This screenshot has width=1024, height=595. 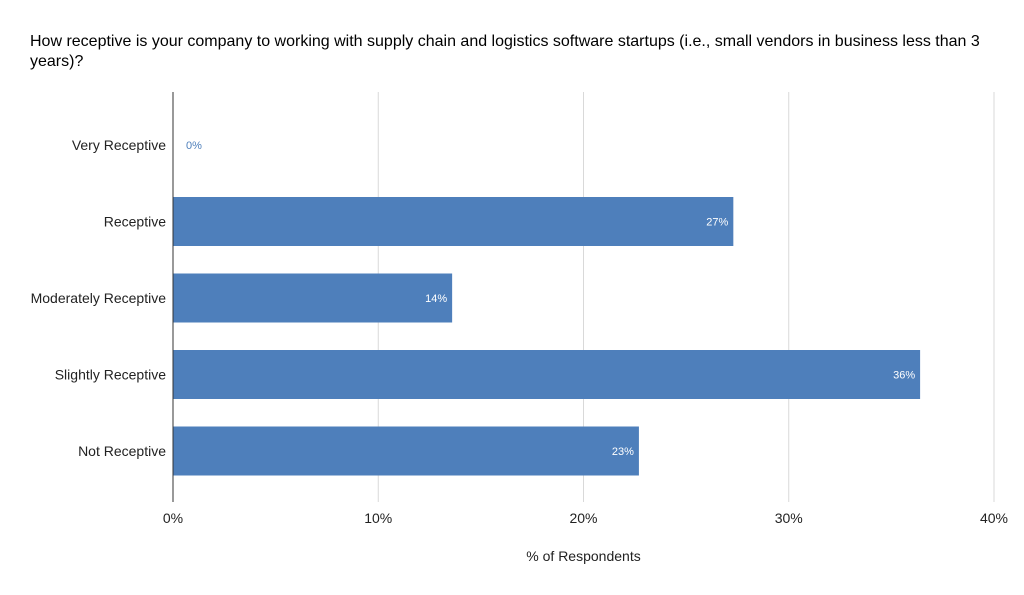 What do you see at coordinates (110, 375) in the screenshot?
I see `category-label-3: Slightly Receptive` at bounding box center [110, 375].